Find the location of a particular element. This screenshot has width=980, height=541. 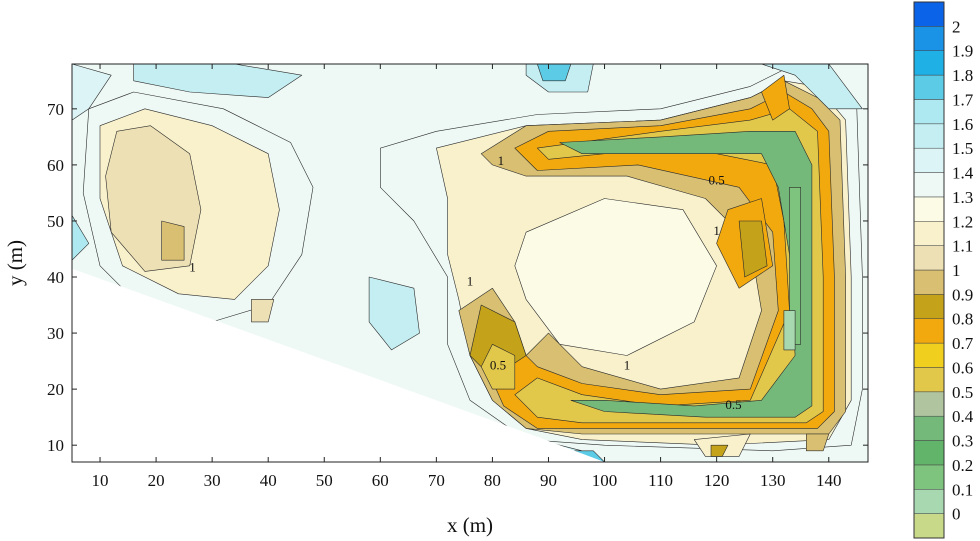

x-tick-label: 20 is located at coordinates (156, 480).